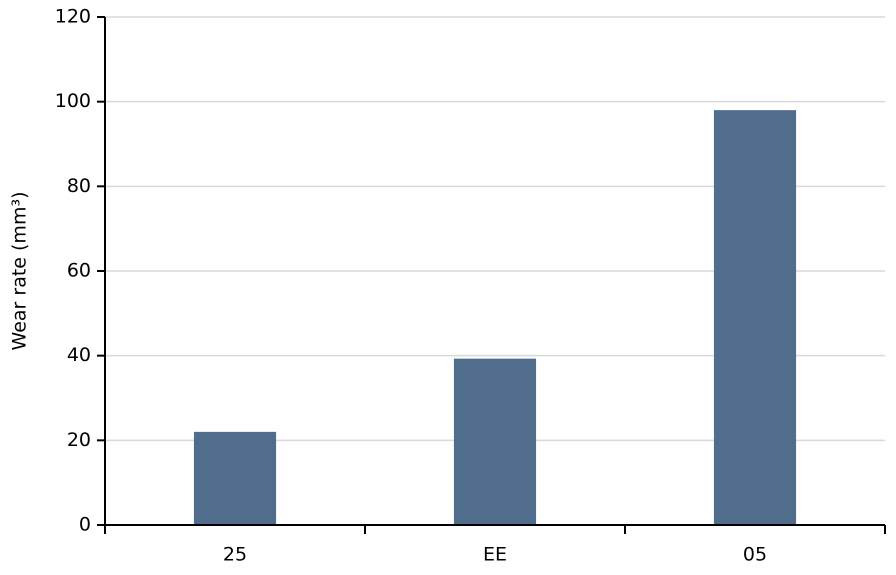  What do you see at coordinates (79, 355) in the screenshot?
I see `y-tick-label: 40` at bounding box center [79, 355].